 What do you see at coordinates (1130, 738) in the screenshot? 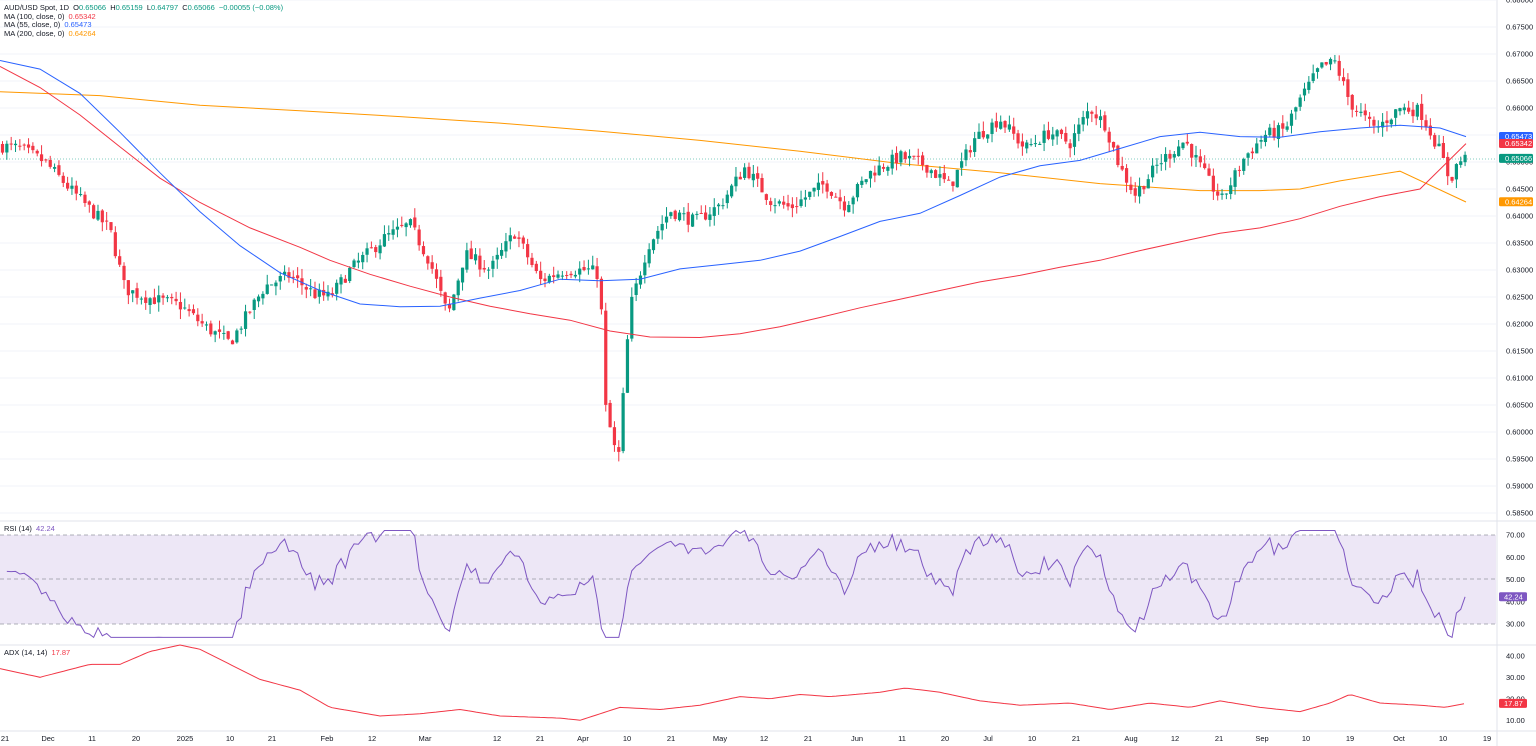
I see `time-axis-label: Aug` at bounding box center [1130, 738].